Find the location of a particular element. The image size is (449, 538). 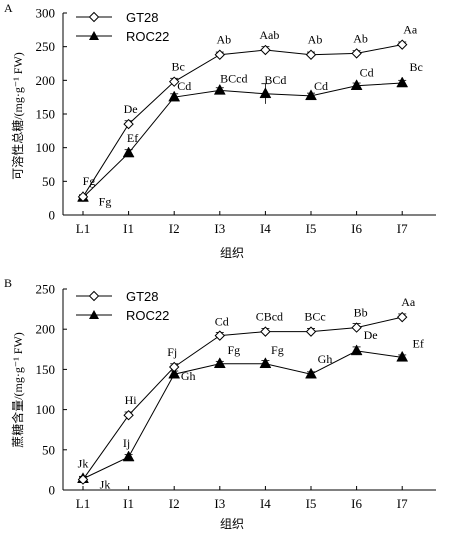

panel-b-letter: B is located at coordinates (8, 283).